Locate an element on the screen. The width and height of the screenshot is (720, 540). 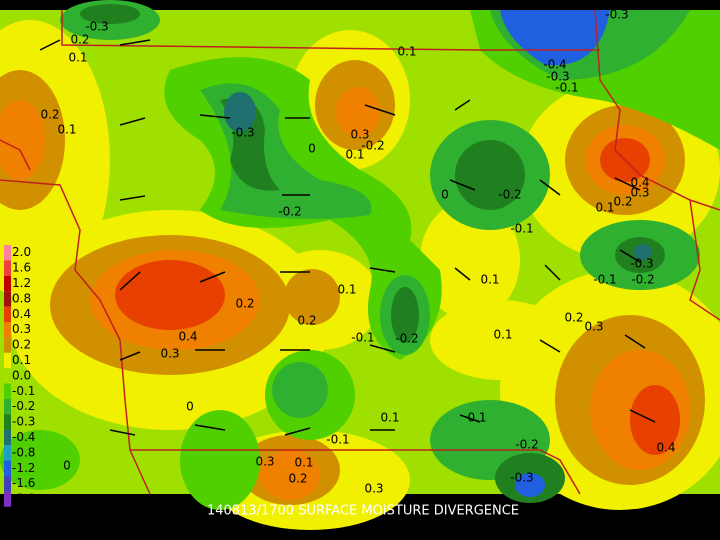
legend-label: -1.6 is located at coordinates (23, 483).